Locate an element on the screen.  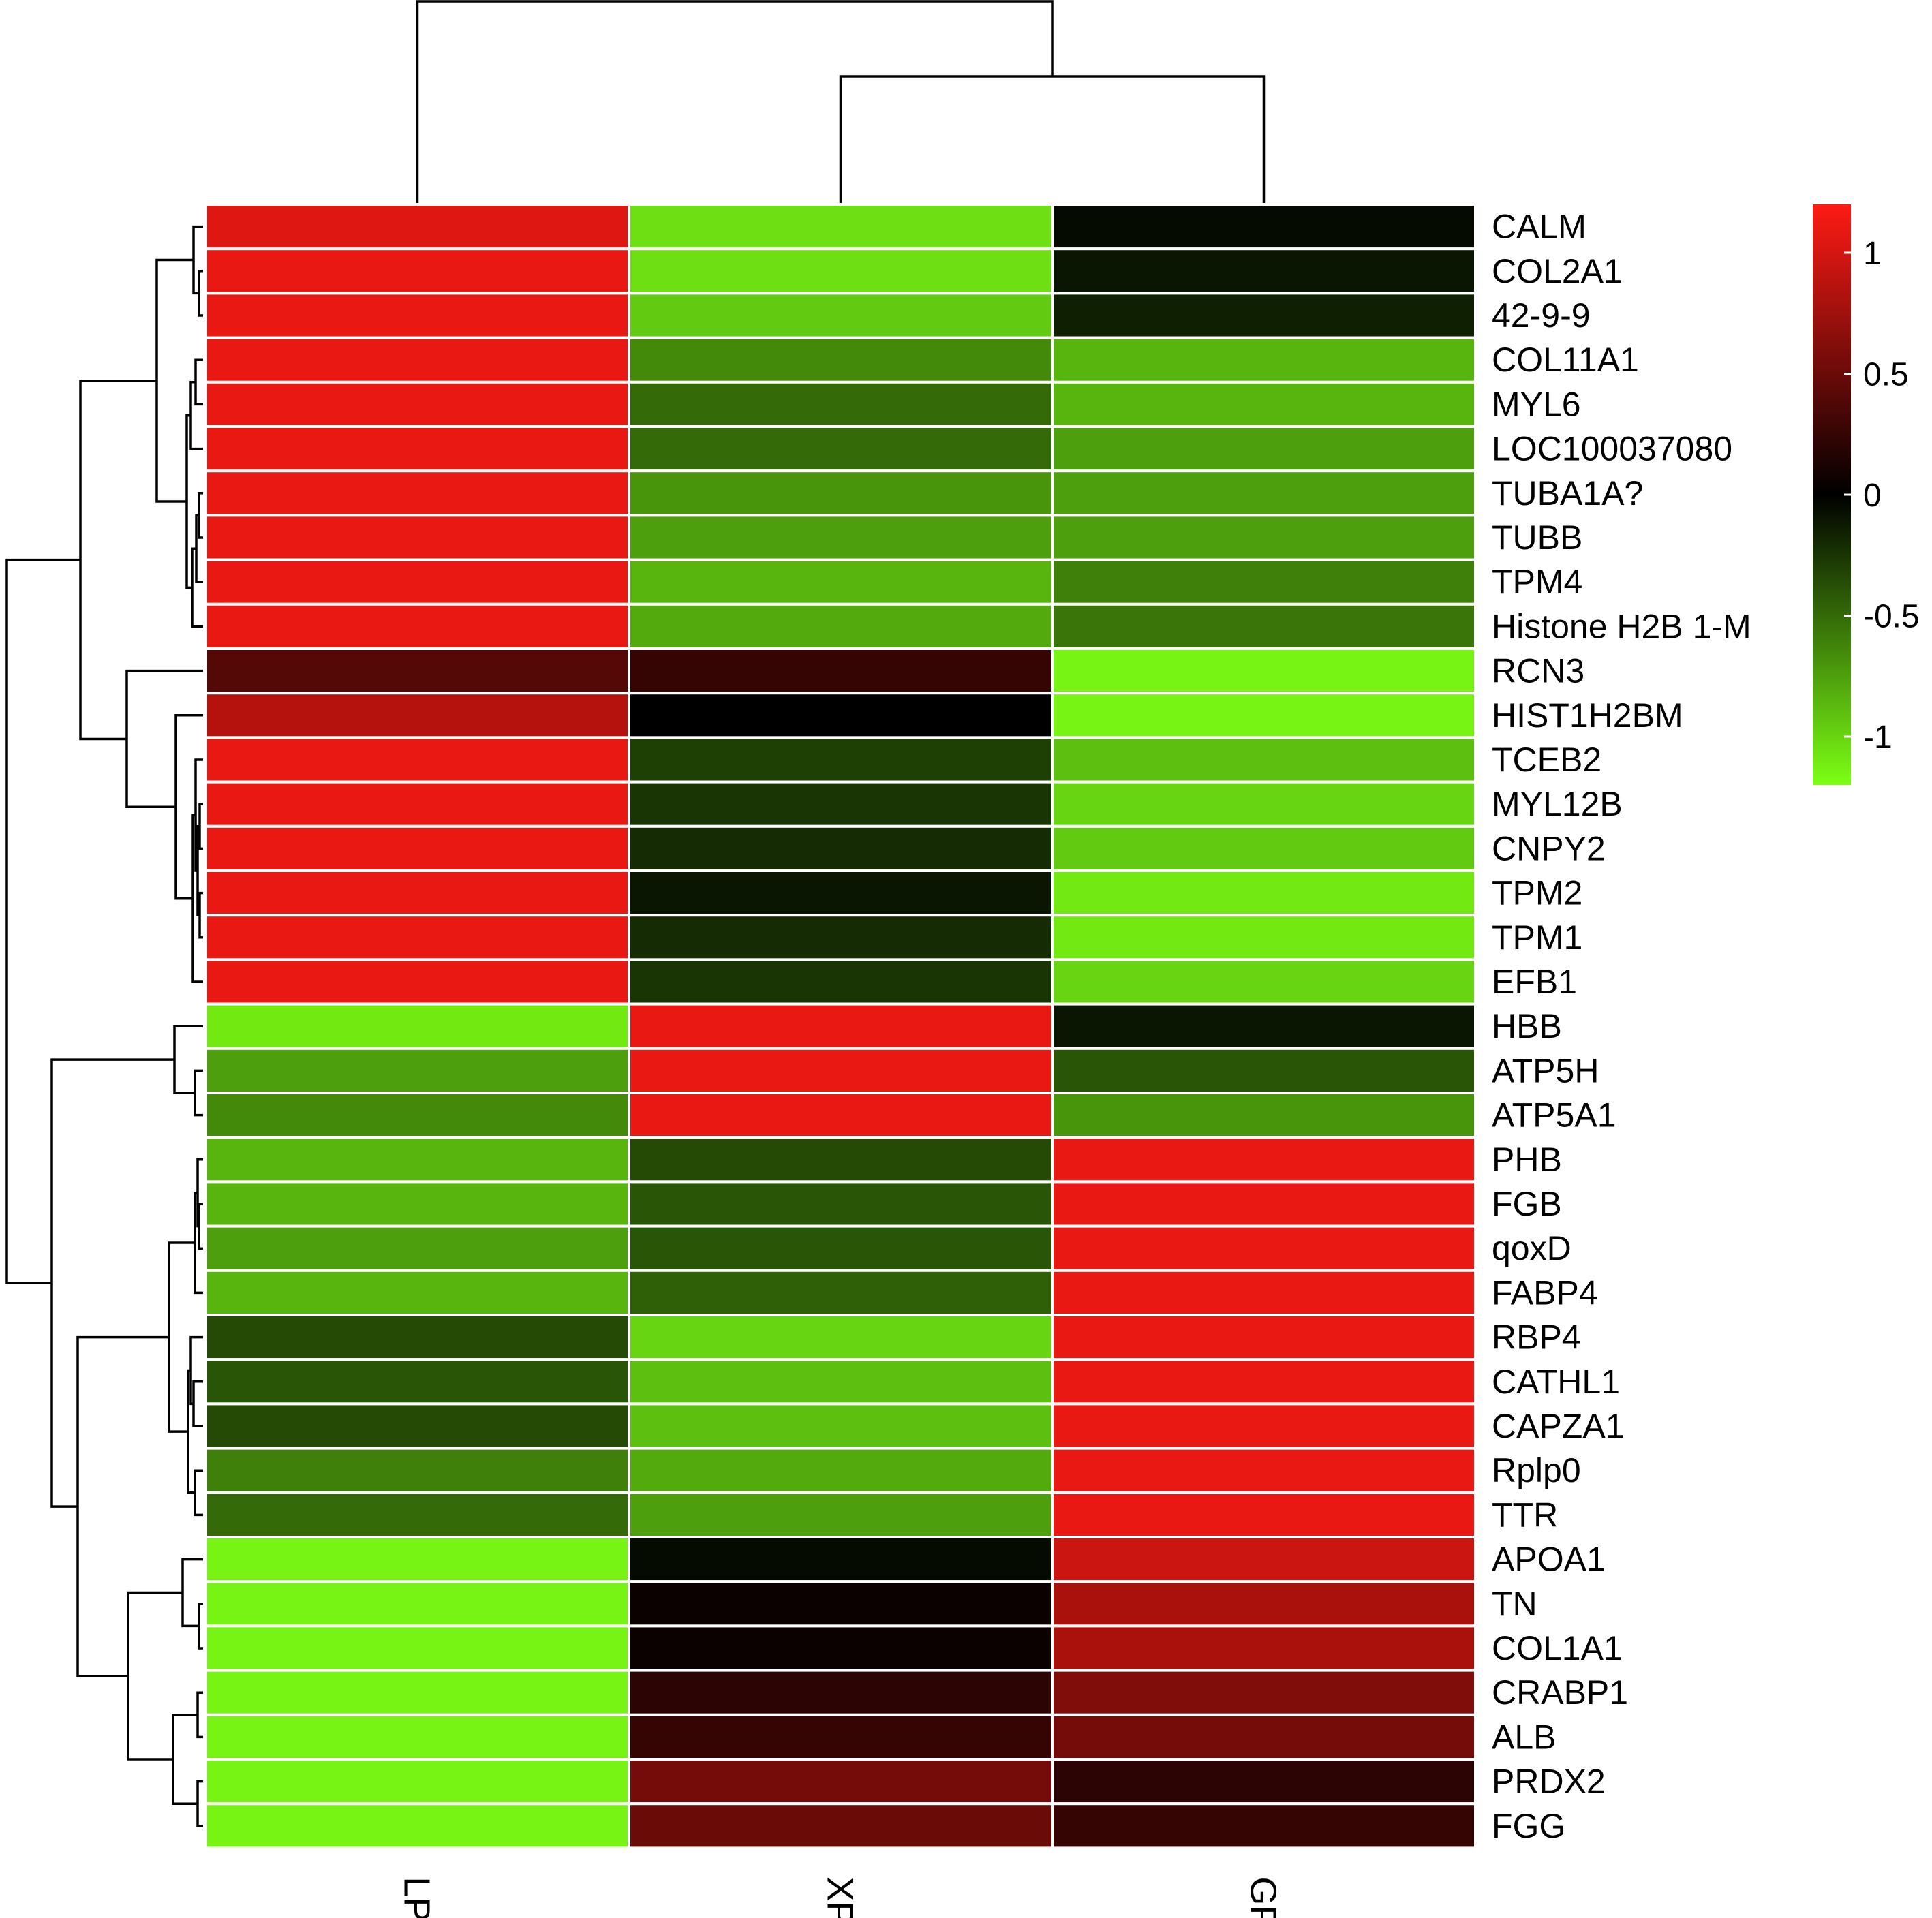
row-label: FABP4 is located at coordinates (1545, 1292).